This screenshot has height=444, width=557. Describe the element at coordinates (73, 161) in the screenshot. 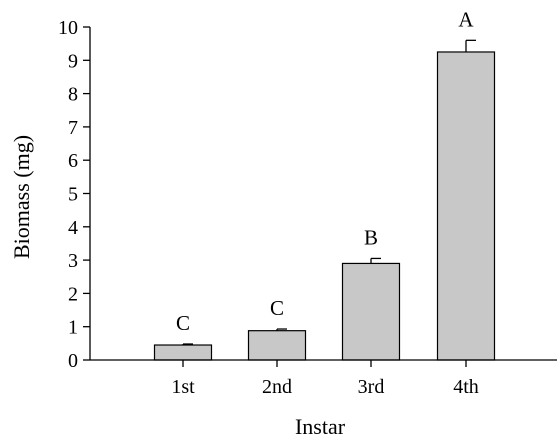

I see `y-tick-label: 6` at that location.